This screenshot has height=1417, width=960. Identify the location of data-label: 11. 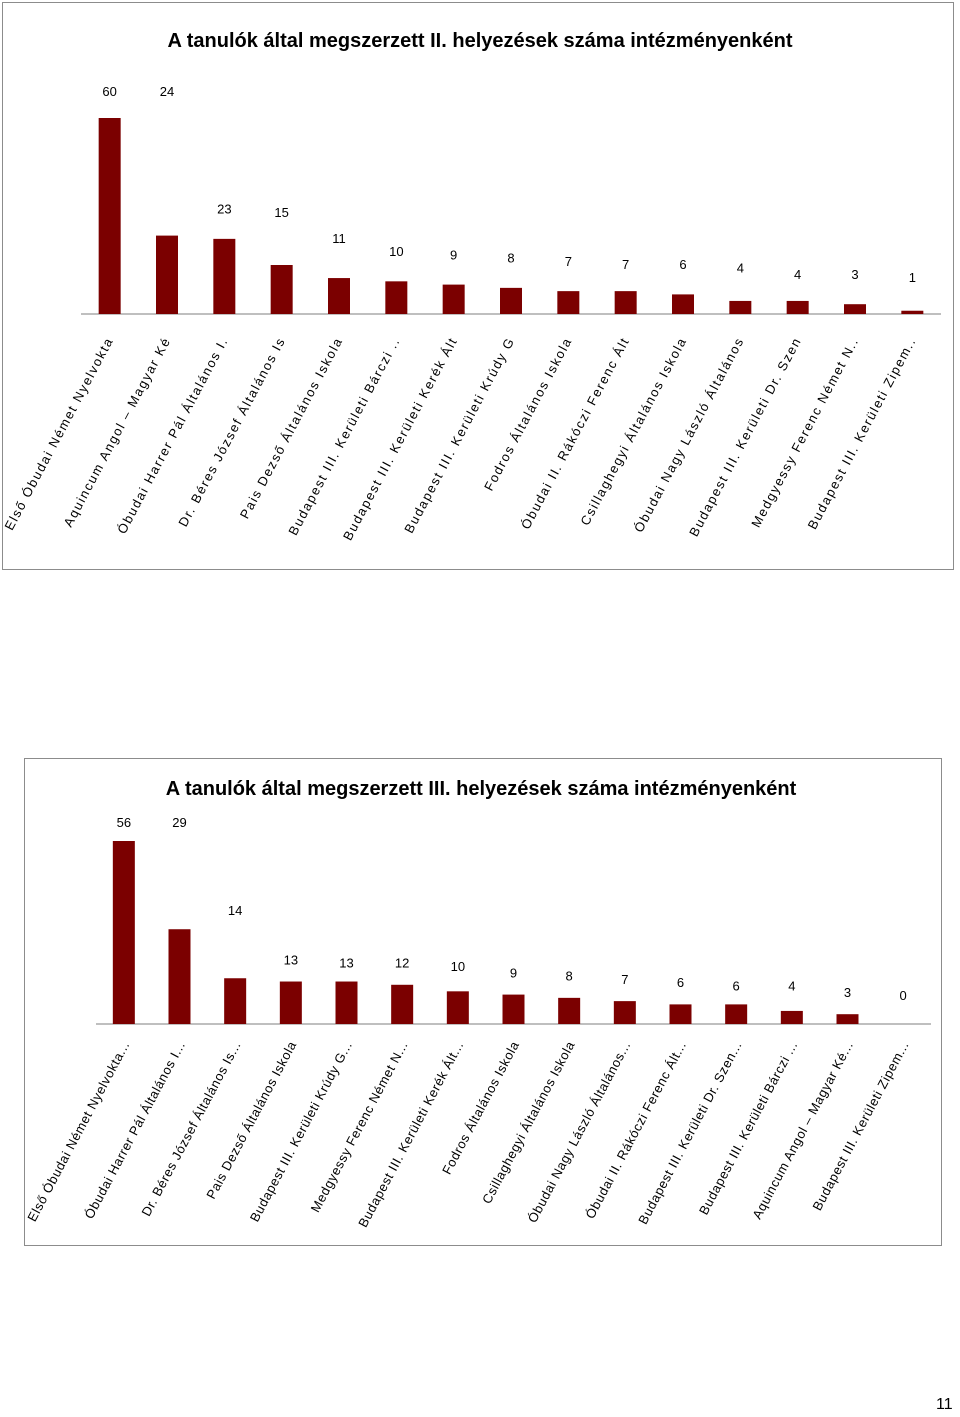
(339, 238).